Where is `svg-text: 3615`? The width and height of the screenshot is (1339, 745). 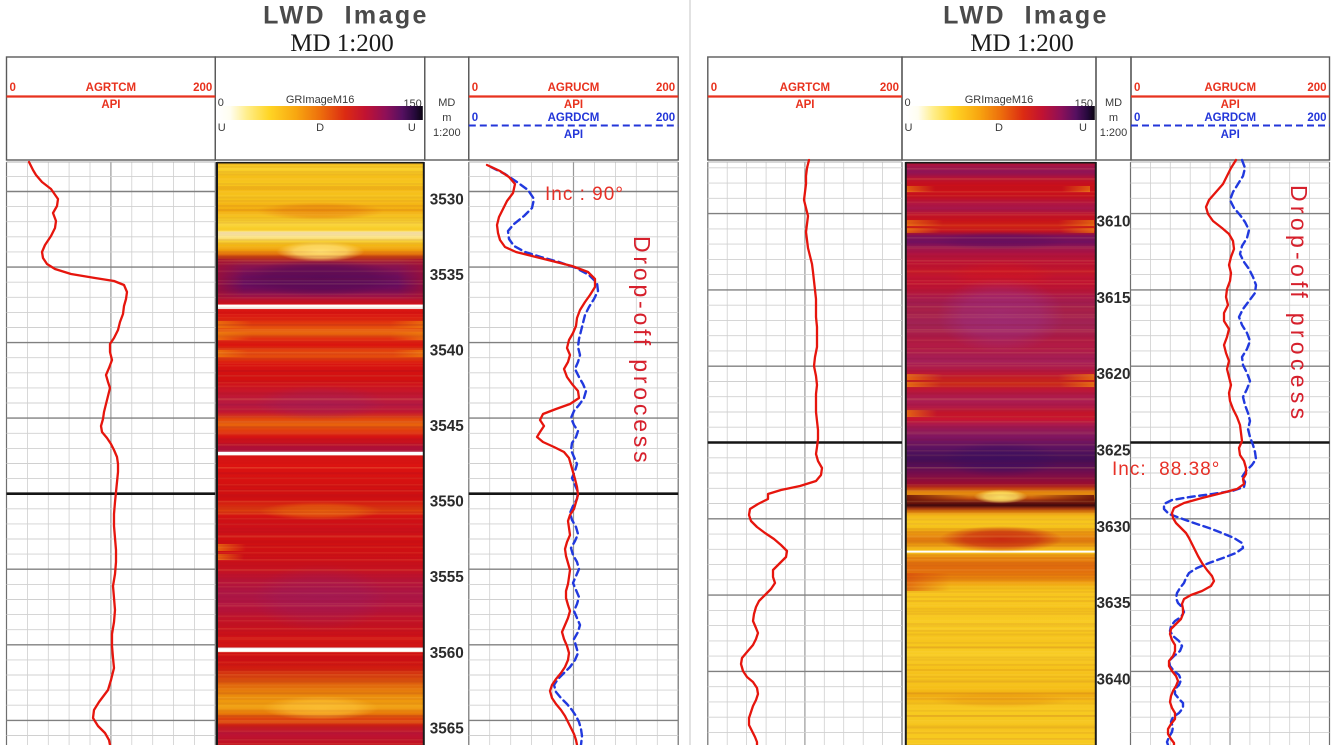
svg-text: 3615 is located at coordinates (1113, 298).